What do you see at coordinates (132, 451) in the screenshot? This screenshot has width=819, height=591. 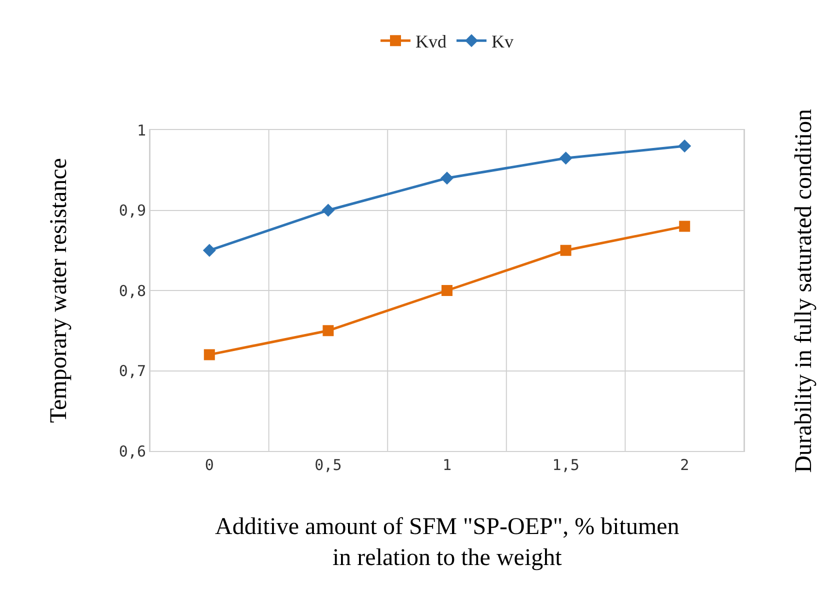 I see `y-tick-label: 0,6` at bounding box center [132, 451].